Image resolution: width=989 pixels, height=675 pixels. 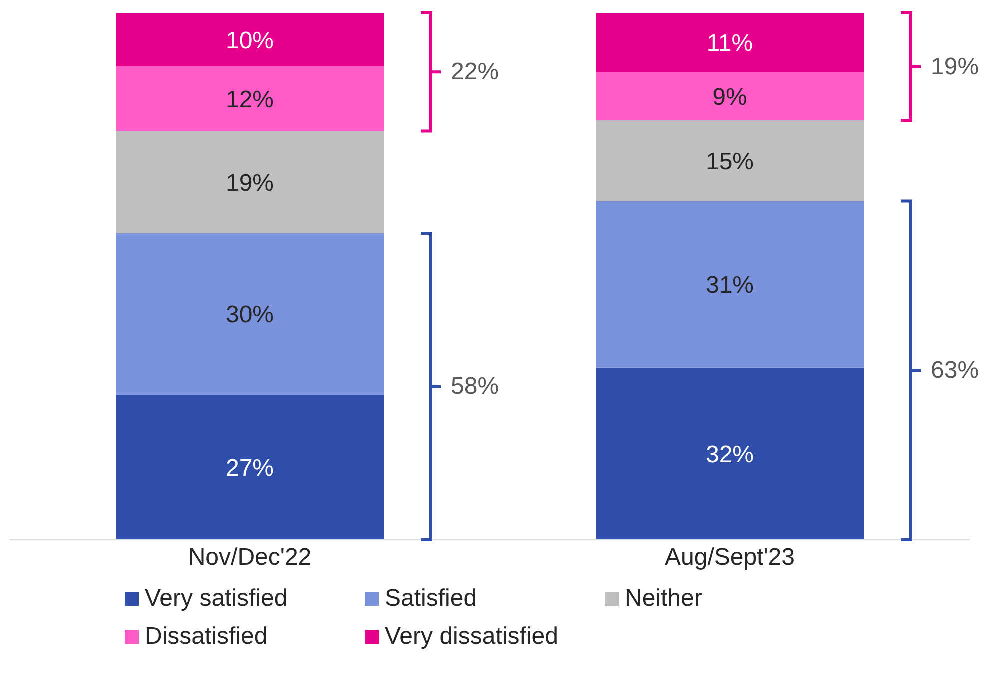 I want to click on x-tick-label: Nov/Dec'22, so click(x=250, y=558).